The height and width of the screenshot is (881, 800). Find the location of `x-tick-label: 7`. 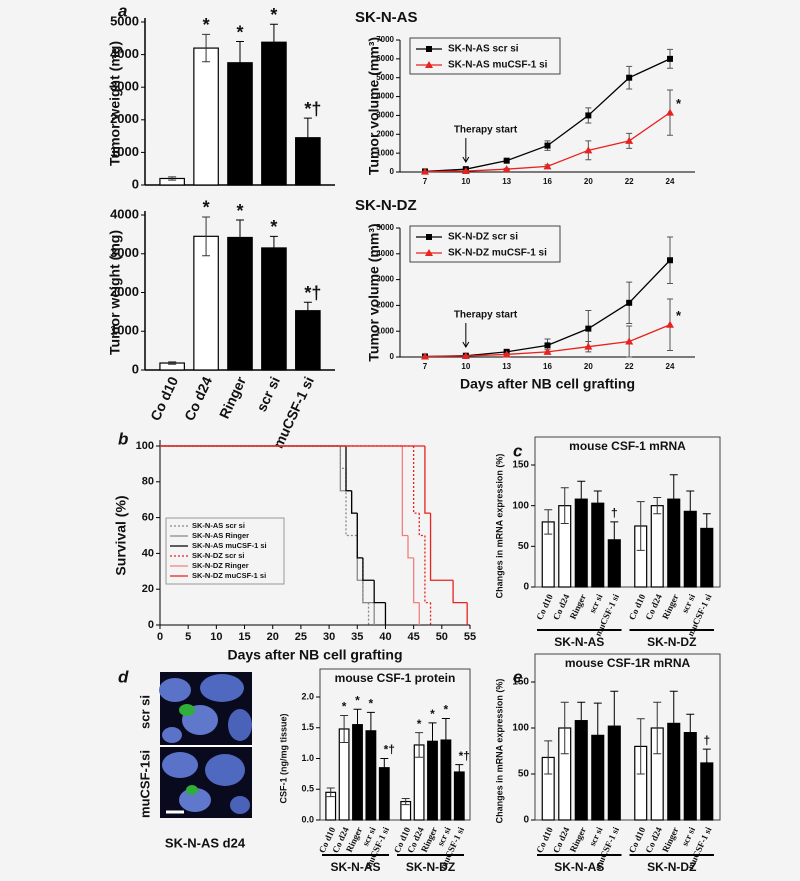

x-tick-label: 7 is located at coordinates (425, 366).